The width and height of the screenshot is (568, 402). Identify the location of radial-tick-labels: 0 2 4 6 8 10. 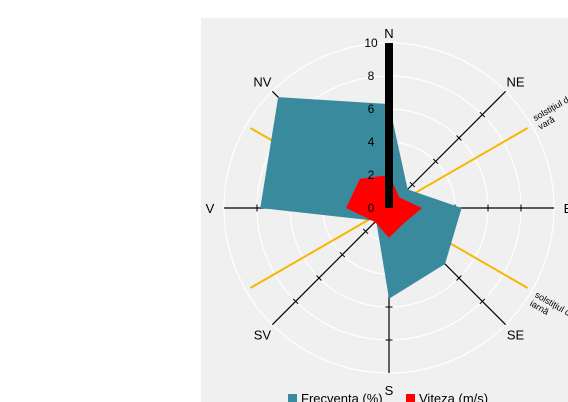
(371, 125).